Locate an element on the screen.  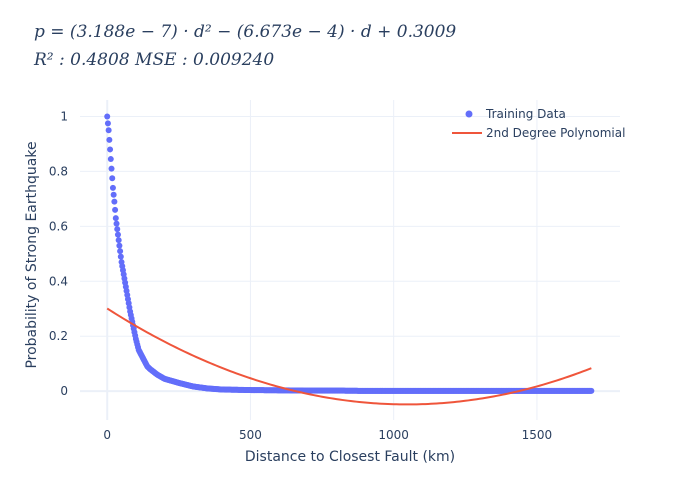
legend: Training Data 2nd Degree Polynomial is located at coordinates (538, 123).